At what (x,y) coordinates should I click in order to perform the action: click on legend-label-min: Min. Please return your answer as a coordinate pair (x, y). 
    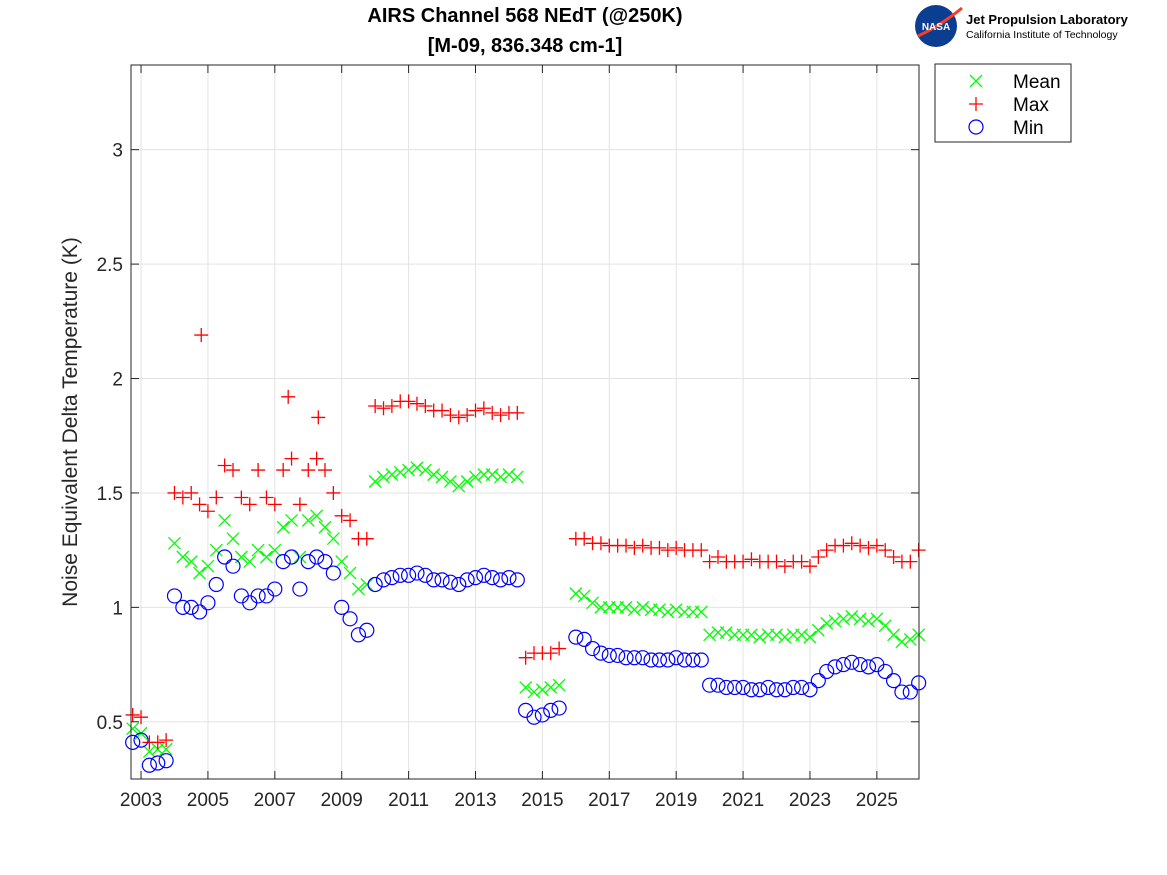
    Looking at the image, I should click on (1028, 128).